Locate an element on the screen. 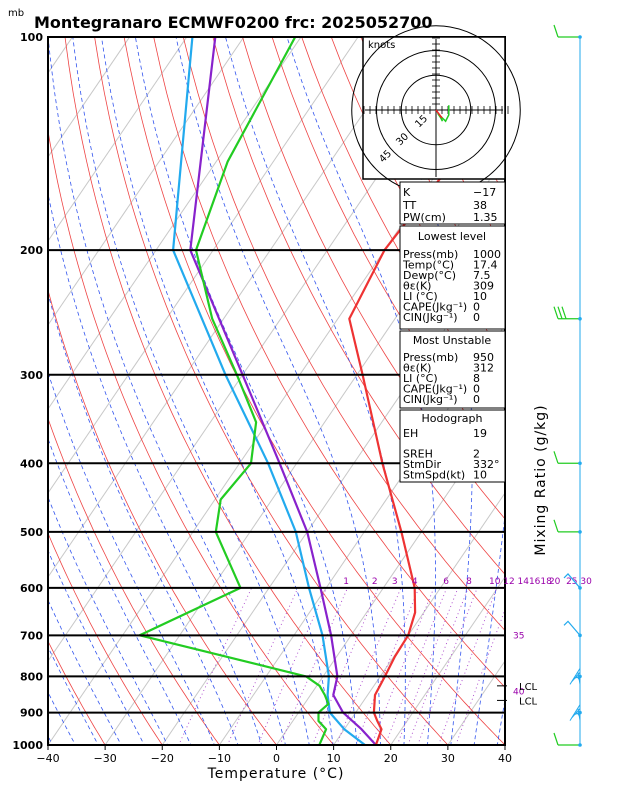 Image resolution: width=618 pixels, height=800 pixels. pressure-tick-label: 300 is located at coordinates (31, 375).